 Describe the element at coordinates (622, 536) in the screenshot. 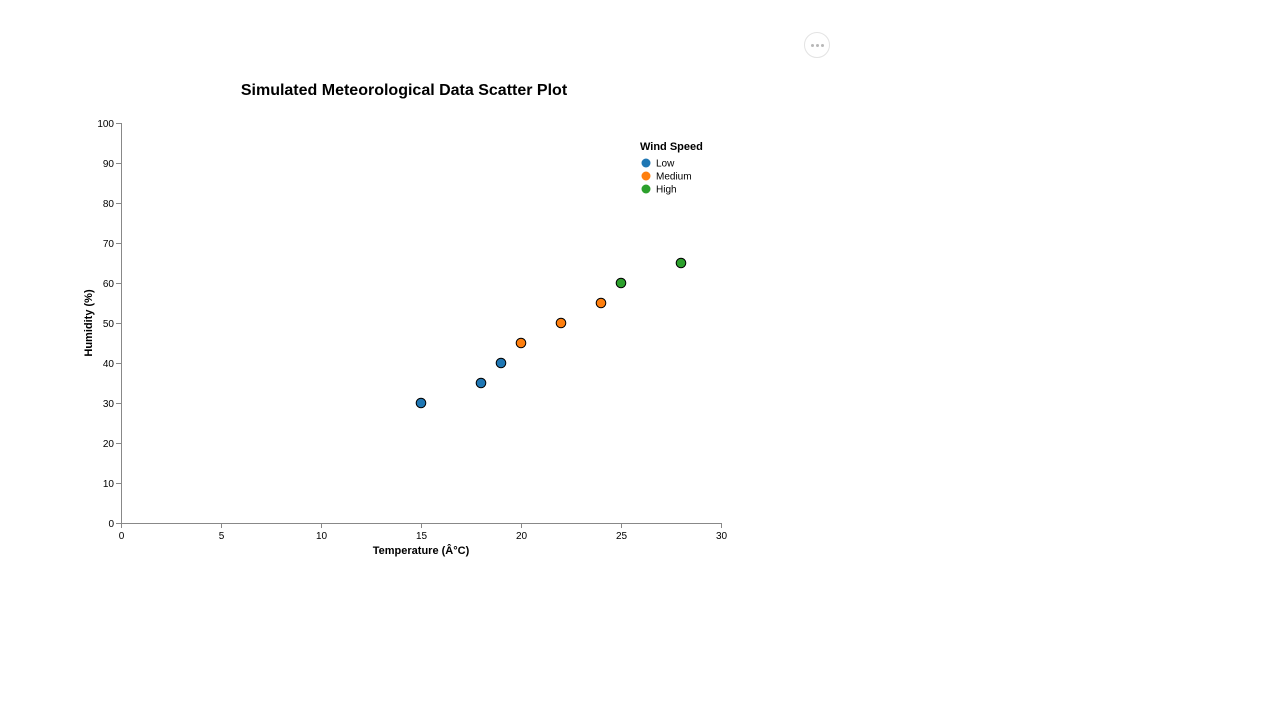

I see `x-tick-label: 25` at that location.